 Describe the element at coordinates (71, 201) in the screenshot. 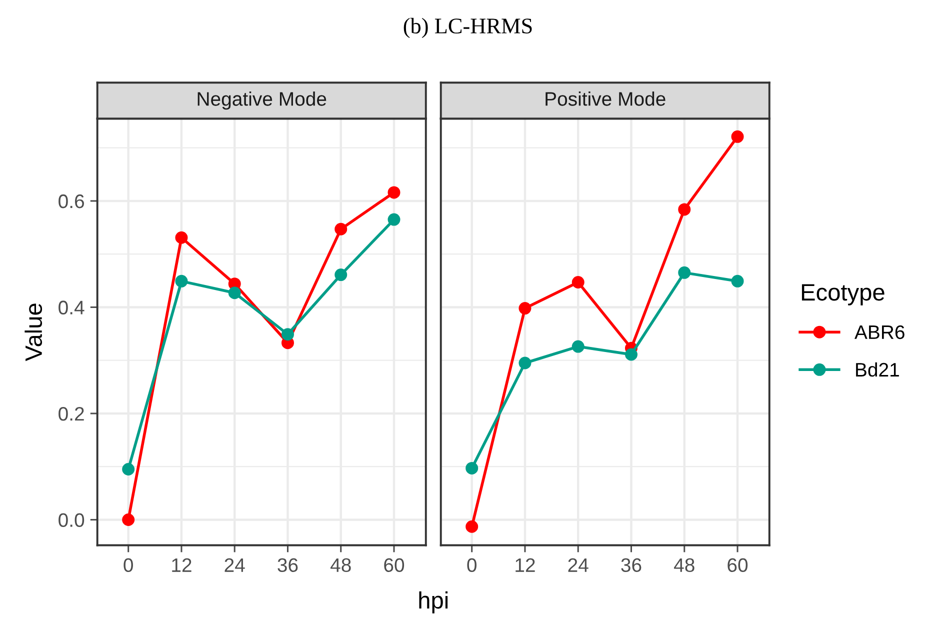

I see `y-tick-label: 0.6` at that location.